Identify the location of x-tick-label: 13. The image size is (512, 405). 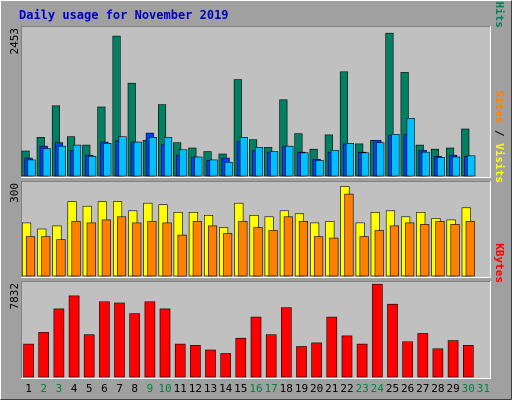
(210, 388).